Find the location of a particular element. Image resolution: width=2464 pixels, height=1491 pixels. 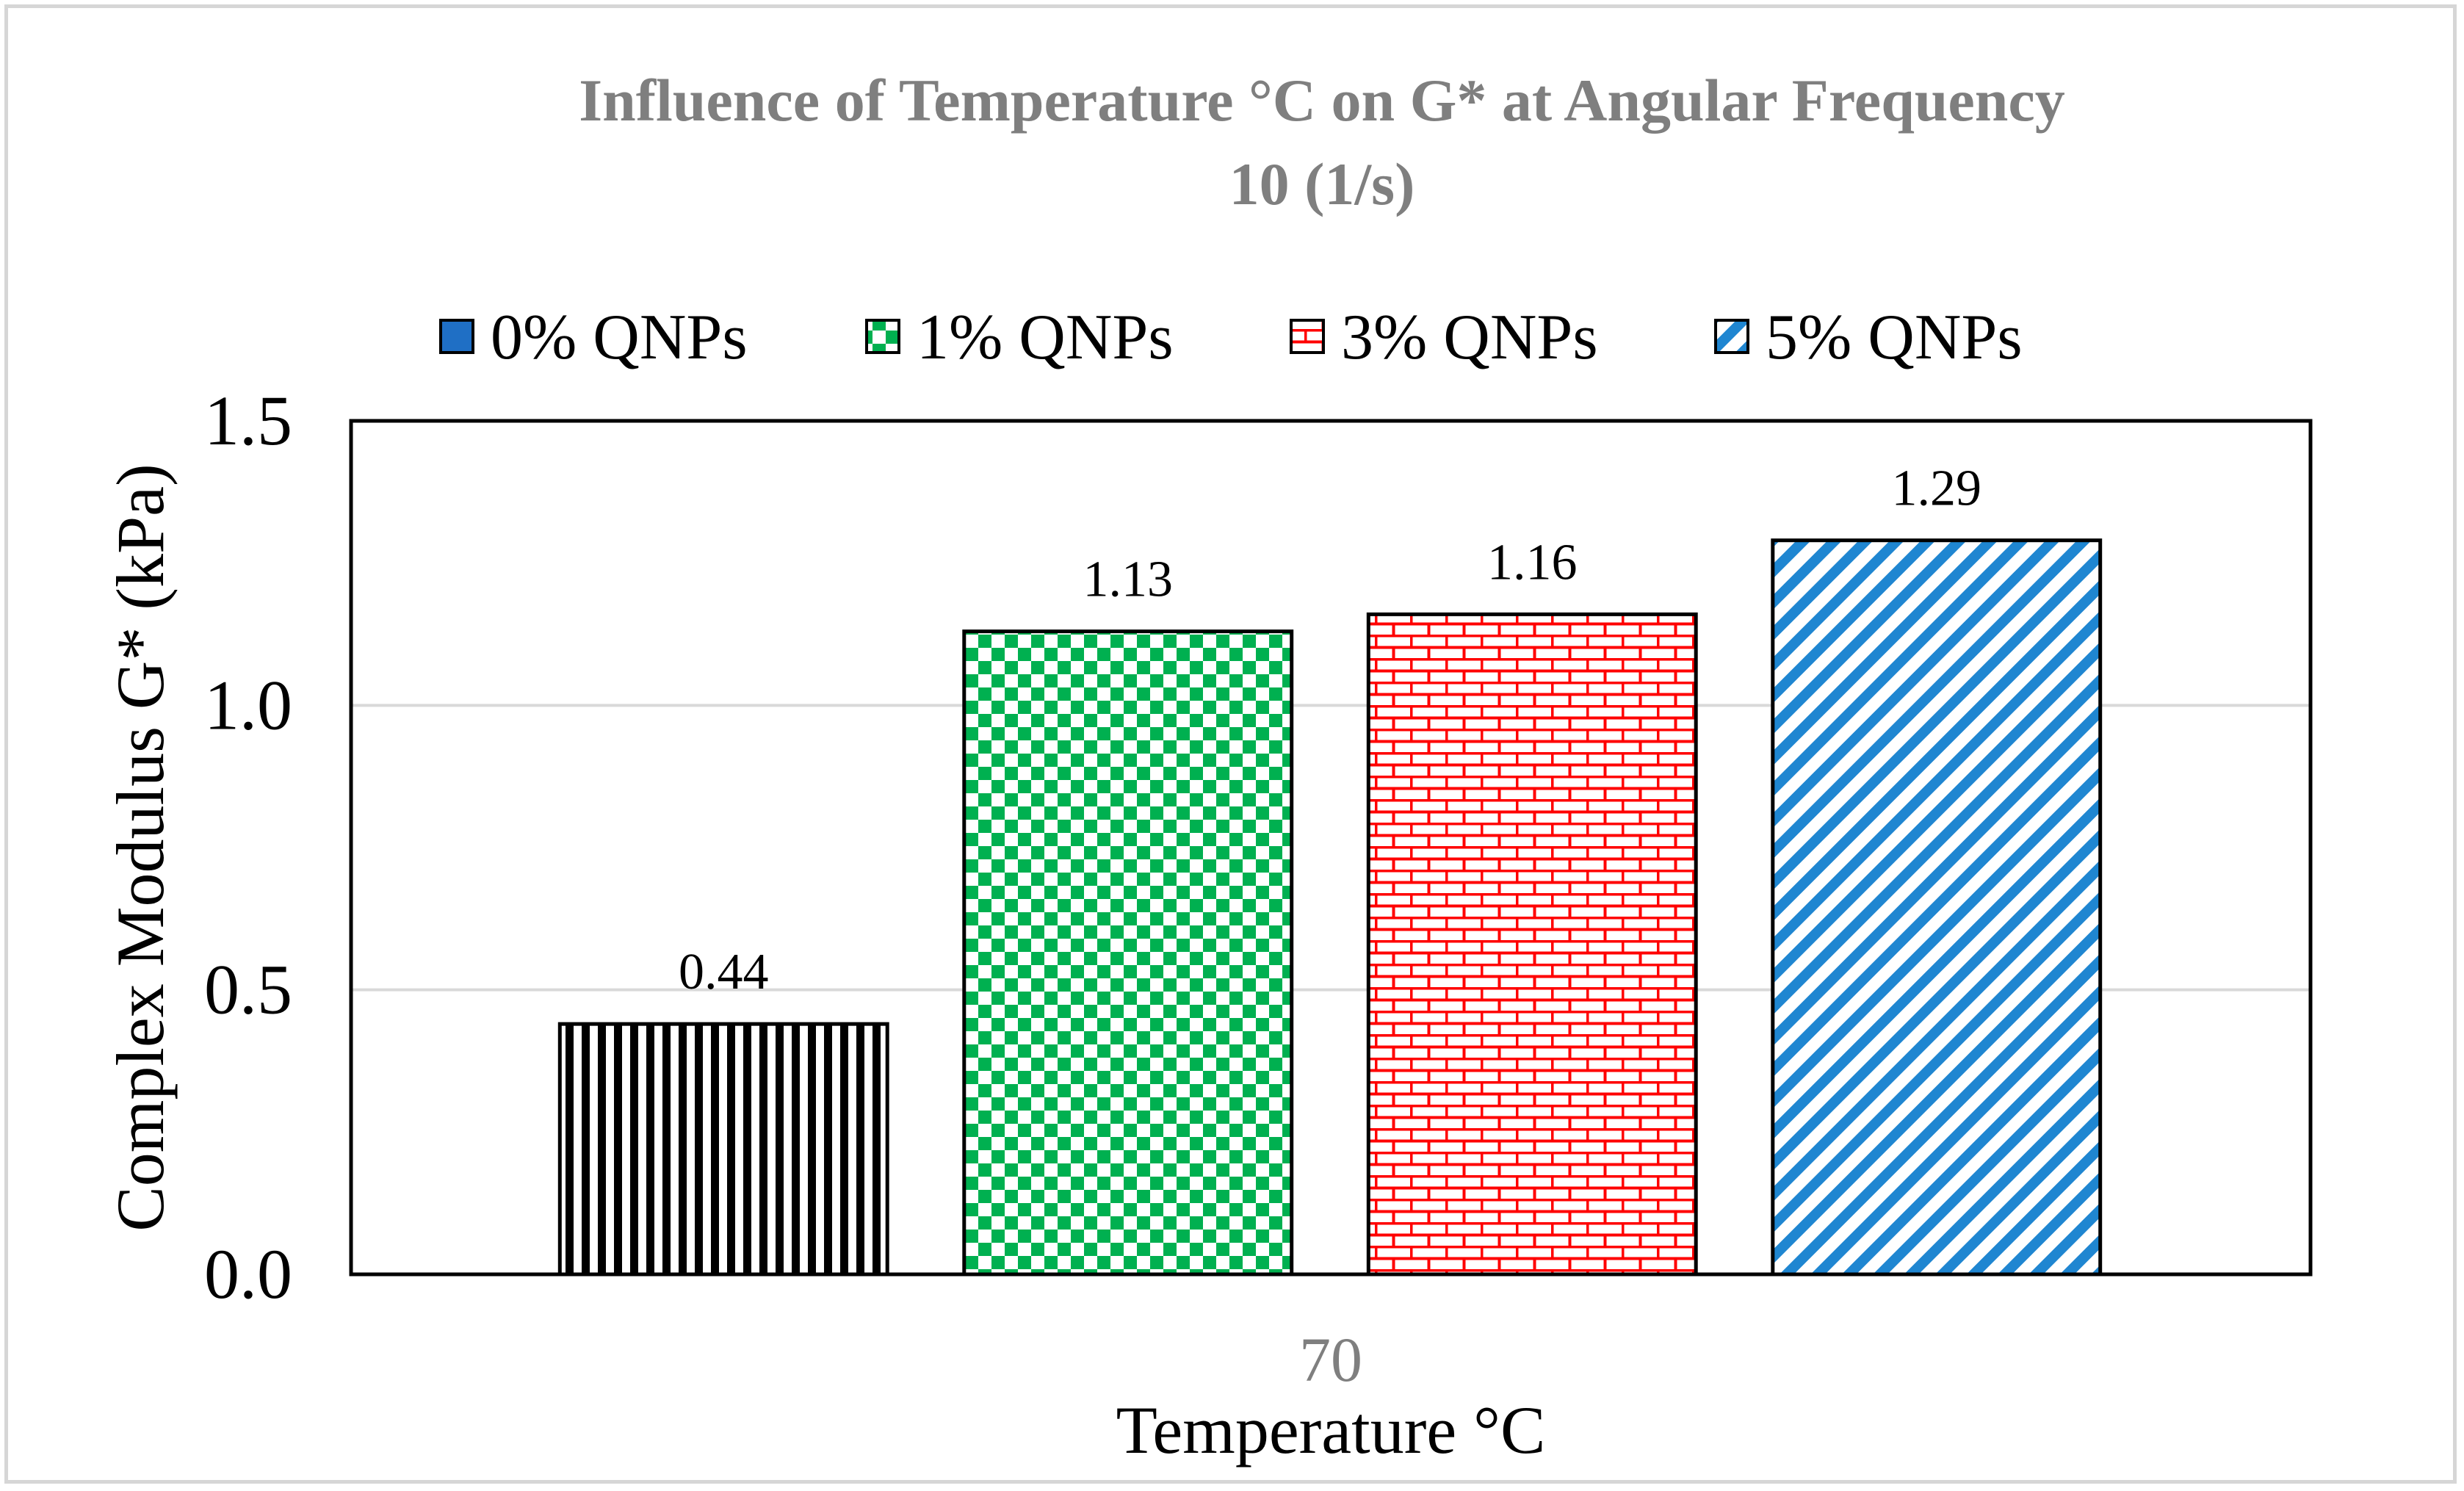

legend-label-1: 1% QNPs is located at coordinates (1045, 337).